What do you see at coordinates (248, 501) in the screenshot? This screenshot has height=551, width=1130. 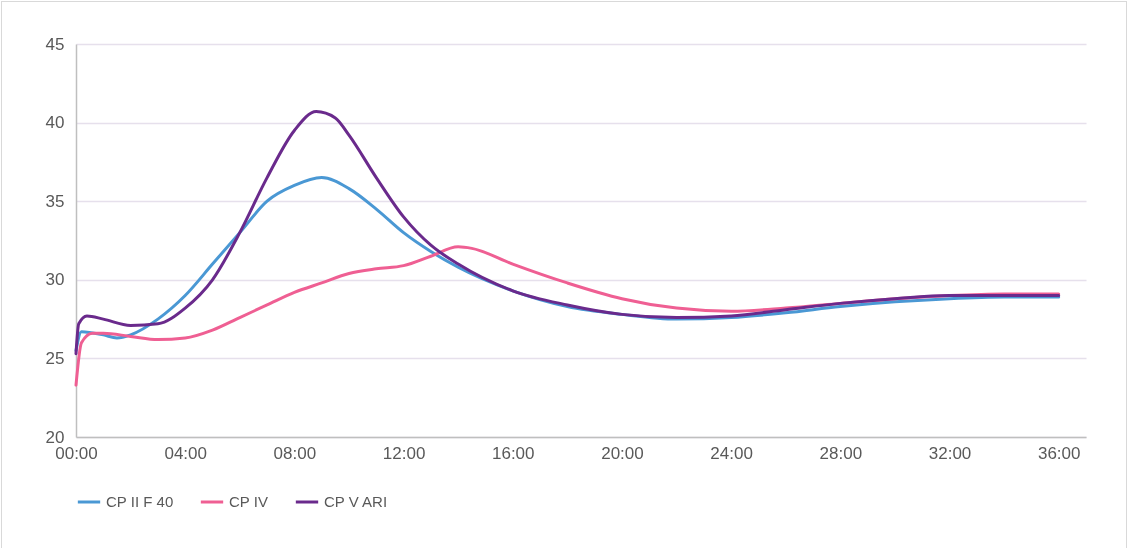 I see `legend-label: CP IV` at bounding box center [248, 501].